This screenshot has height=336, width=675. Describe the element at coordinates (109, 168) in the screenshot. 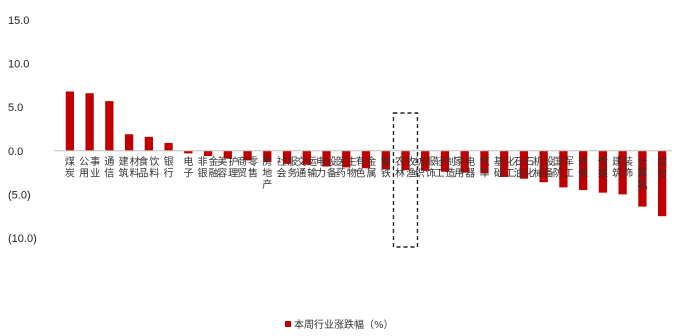

I see `category-label: 通信` at that location.